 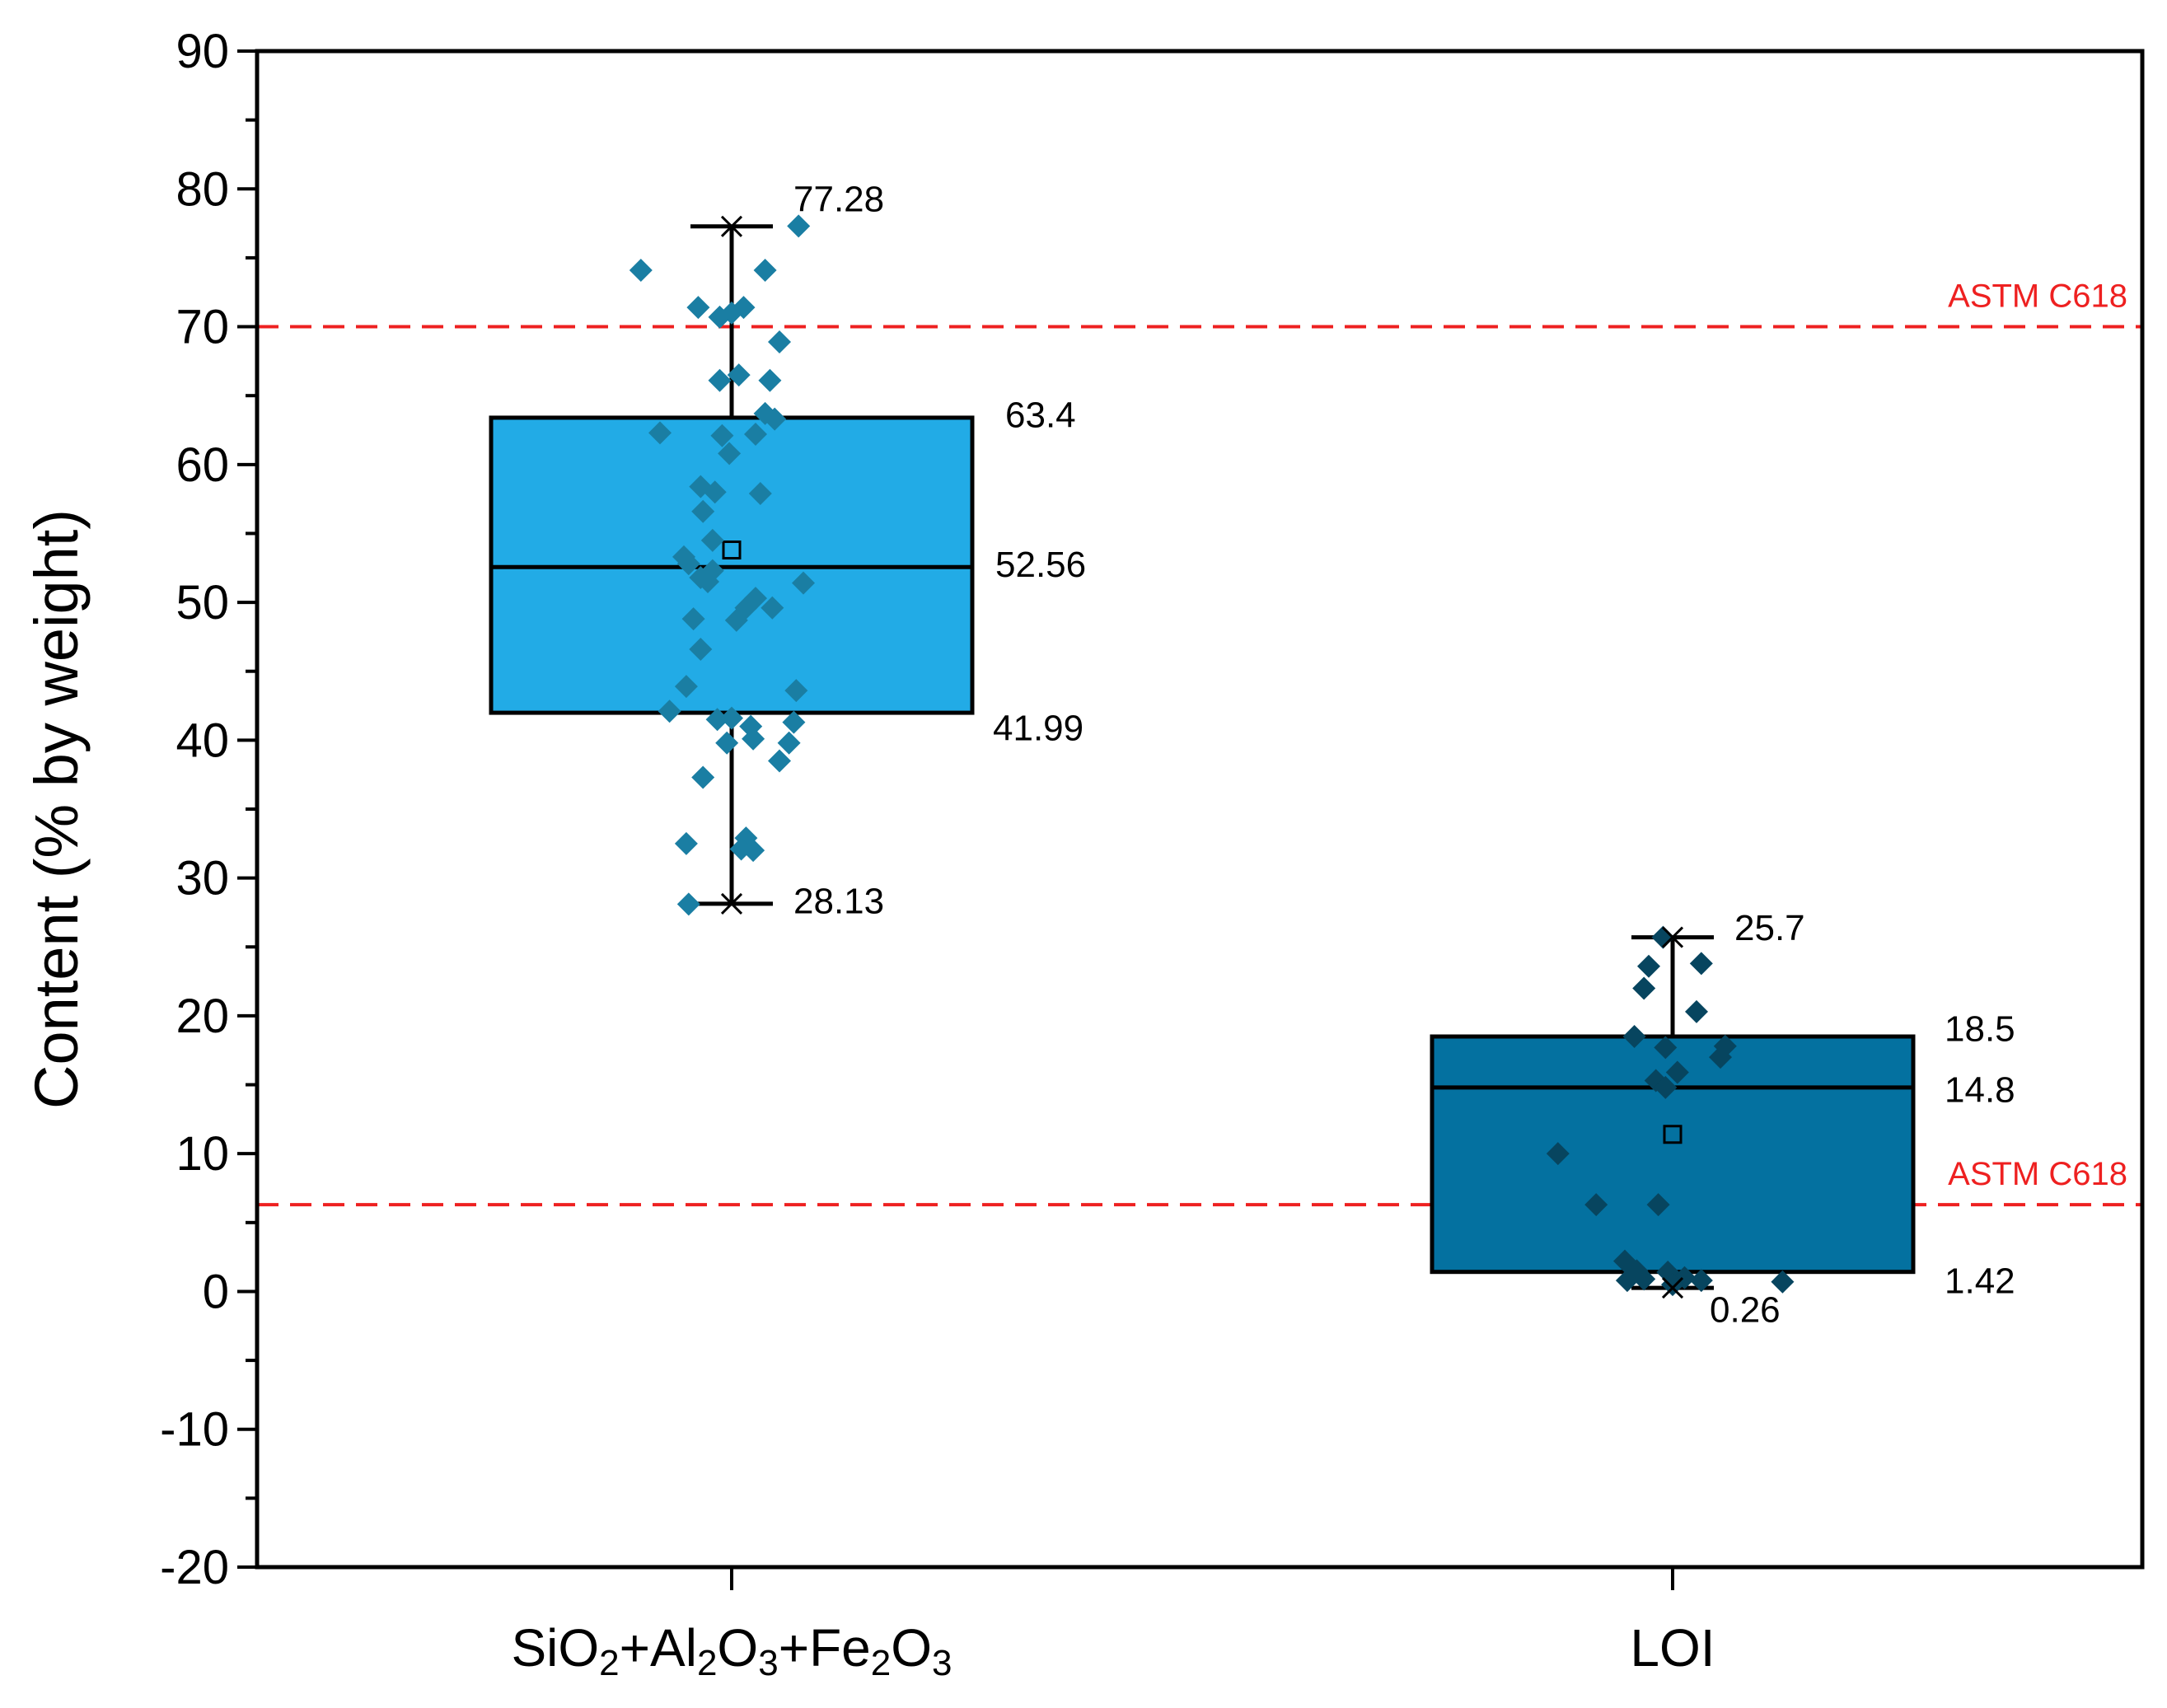 What do you see at coordinates (209, 809) in the screenshot?
I see `y-axis: -20 -10 0 10 20 30 40 50 60 70 80 90` at bounding box center [209, 809].